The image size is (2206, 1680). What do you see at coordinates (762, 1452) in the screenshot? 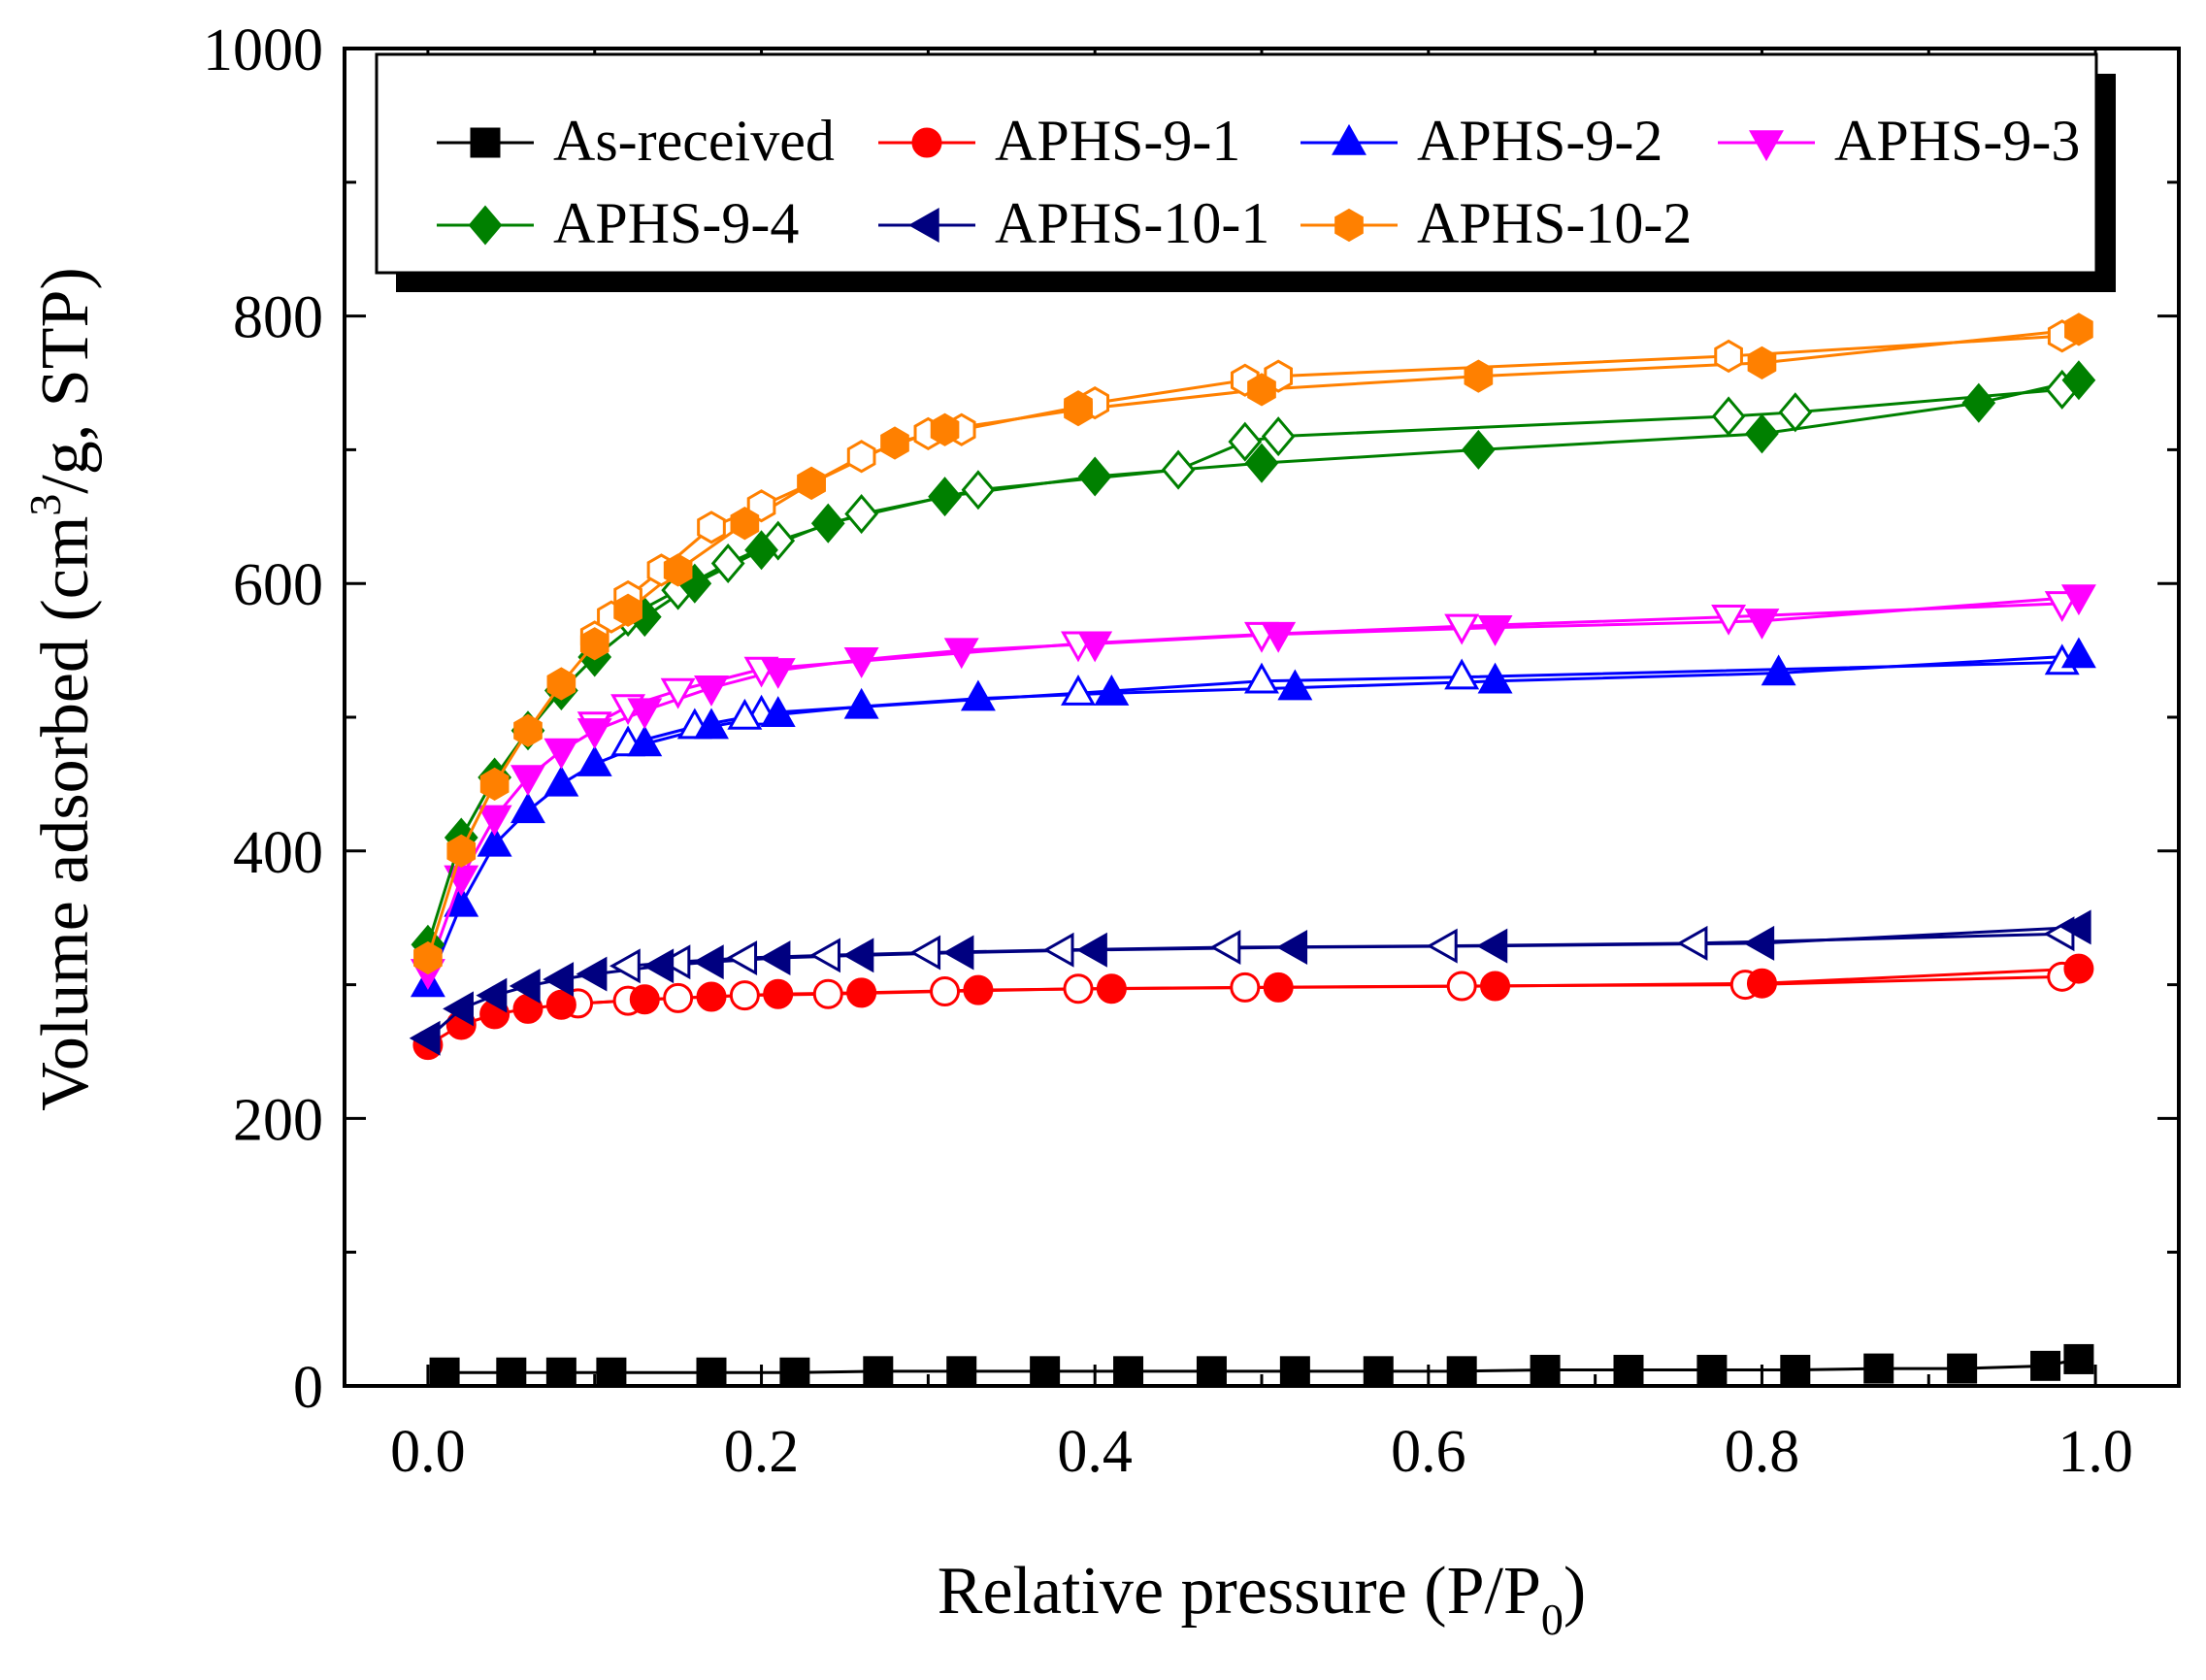
I see `x-tick-label: 0.2` at bounding box center [762, 1452].